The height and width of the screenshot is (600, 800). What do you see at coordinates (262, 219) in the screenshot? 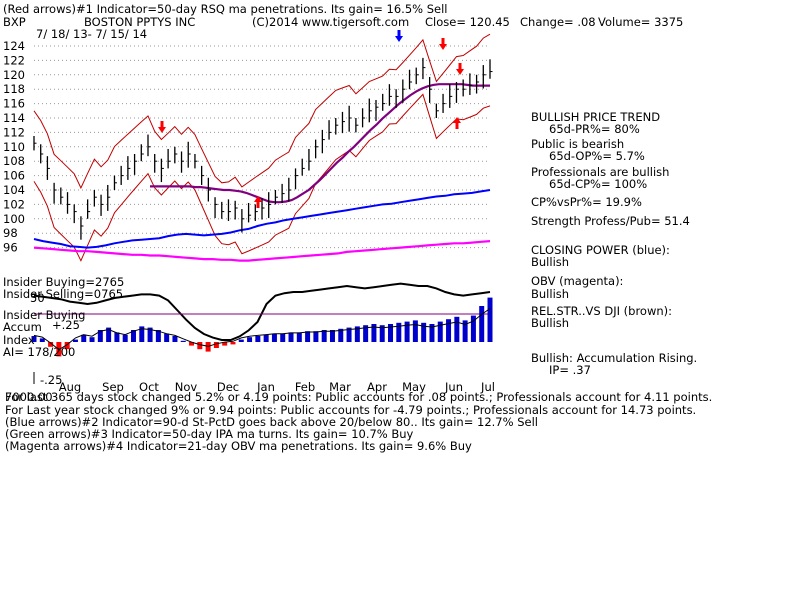
I see `closing-power-line` at bounding box center [262, 219].